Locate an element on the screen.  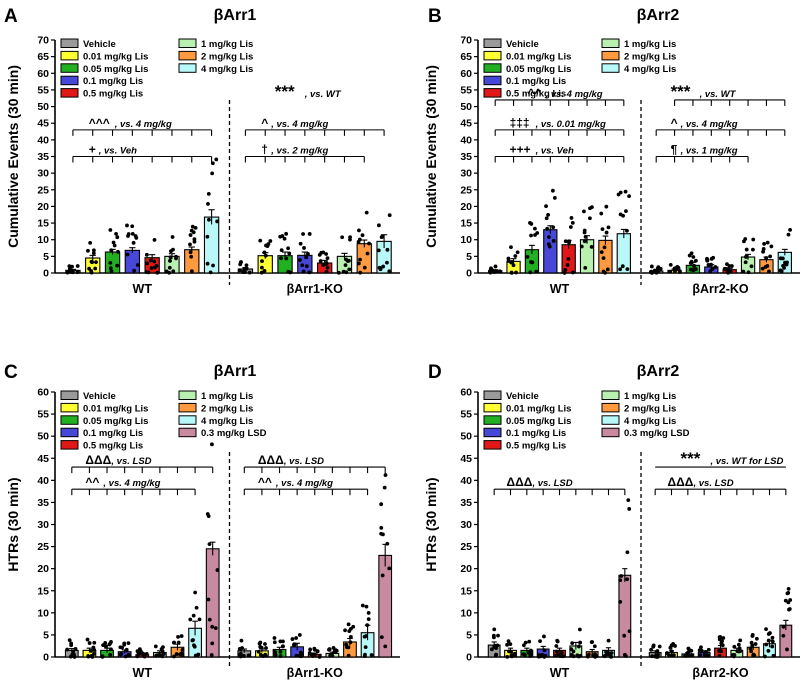
annotation-symbol: ΔΔΔ is located at coordinates (271, 460).